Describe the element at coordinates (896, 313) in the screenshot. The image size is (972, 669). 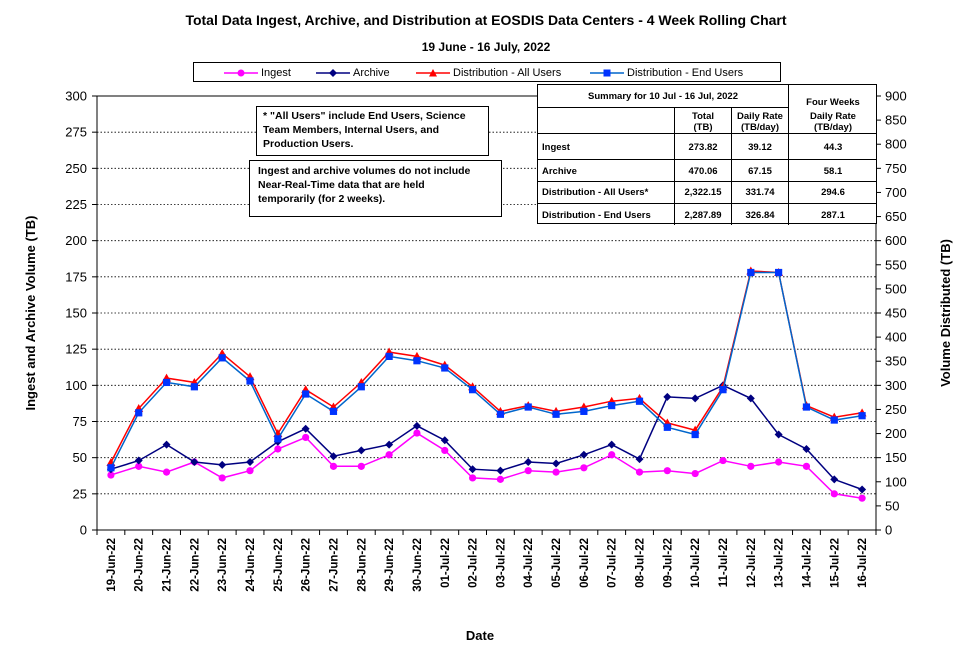
I see `y2-tick-label: 450` at that location.